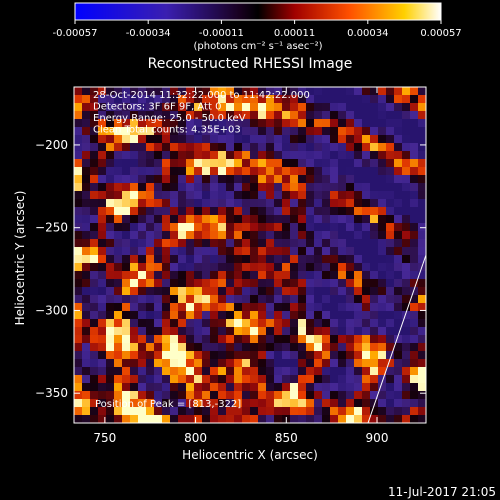  I want to click on colorbar-tick-label: 0.00057, so click(440, 33).